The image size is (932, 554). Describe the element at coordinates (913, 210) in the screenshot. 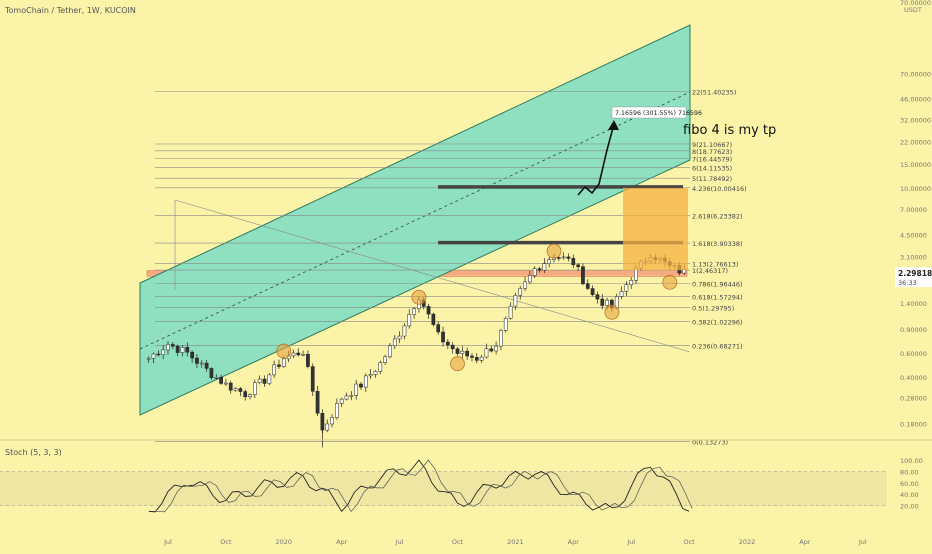

I see `price-axis-tick: 7.00000` at that location.